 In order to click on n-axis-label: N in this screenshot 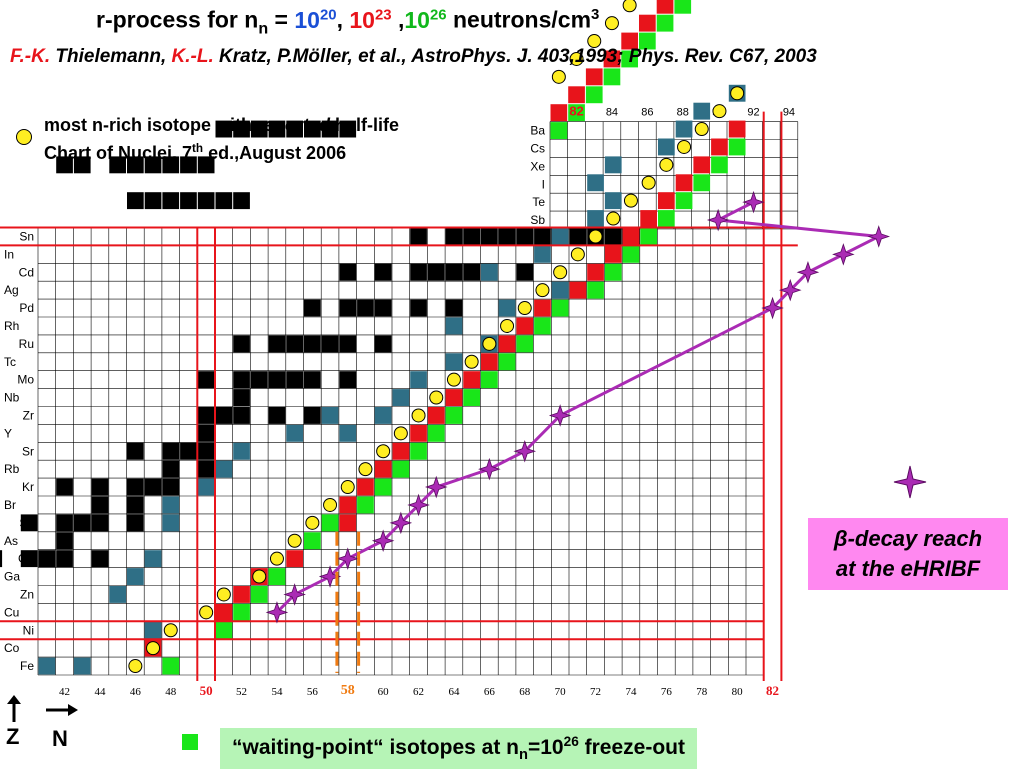, I will do `click(60, 738)`.